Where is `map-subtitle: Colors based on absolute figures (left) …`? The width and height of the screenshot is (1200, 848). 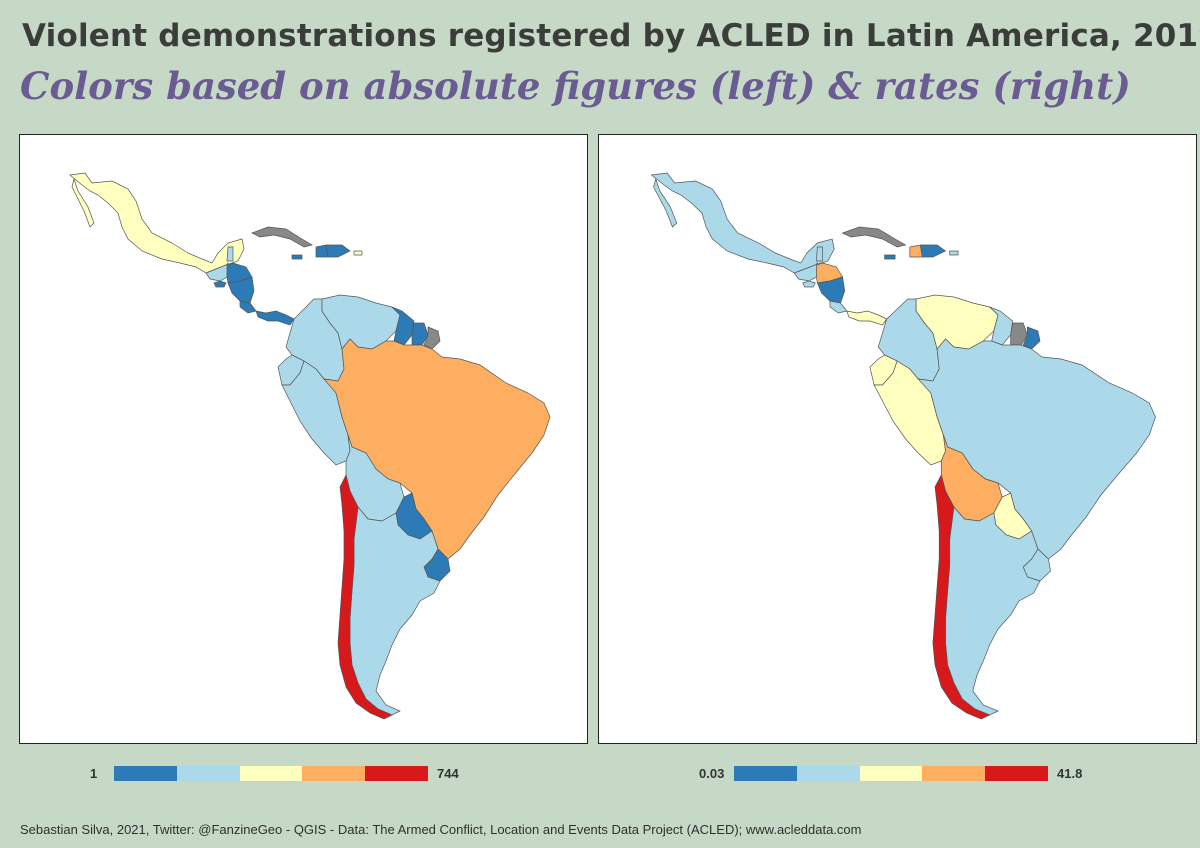
map-subtitle: Colors based on absolute figures (left) … is located at coordinates (575, 86).